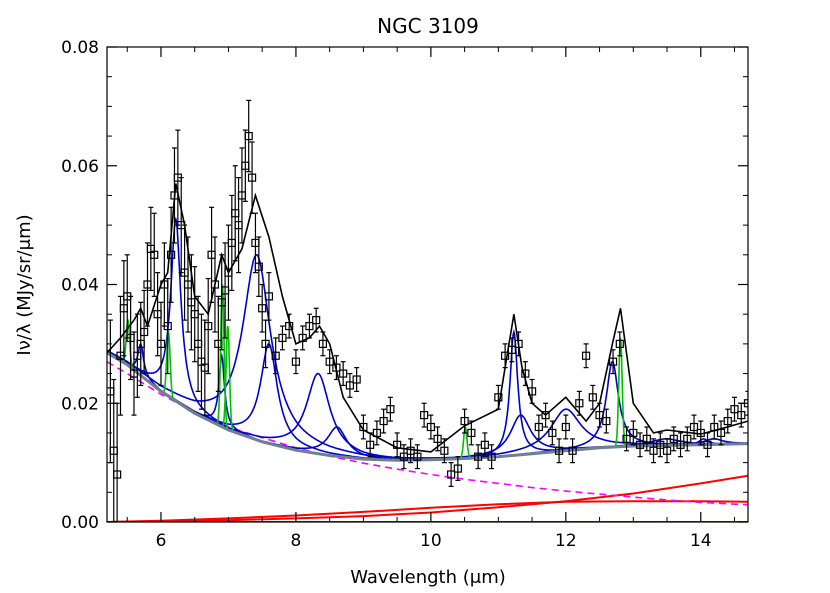 The height and width of the screenshot is (593, 830). I want to click on y-tick-label: 0.04, so click(80, 286).